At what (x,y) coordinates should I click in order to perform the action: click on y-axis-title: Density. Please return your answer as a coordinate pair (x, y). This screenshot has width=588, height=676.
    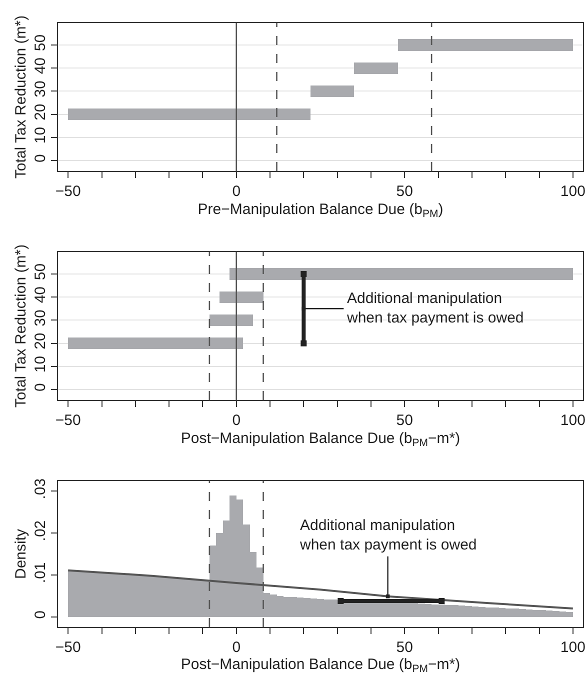
    Looking at the image, I should click on (21, 554).